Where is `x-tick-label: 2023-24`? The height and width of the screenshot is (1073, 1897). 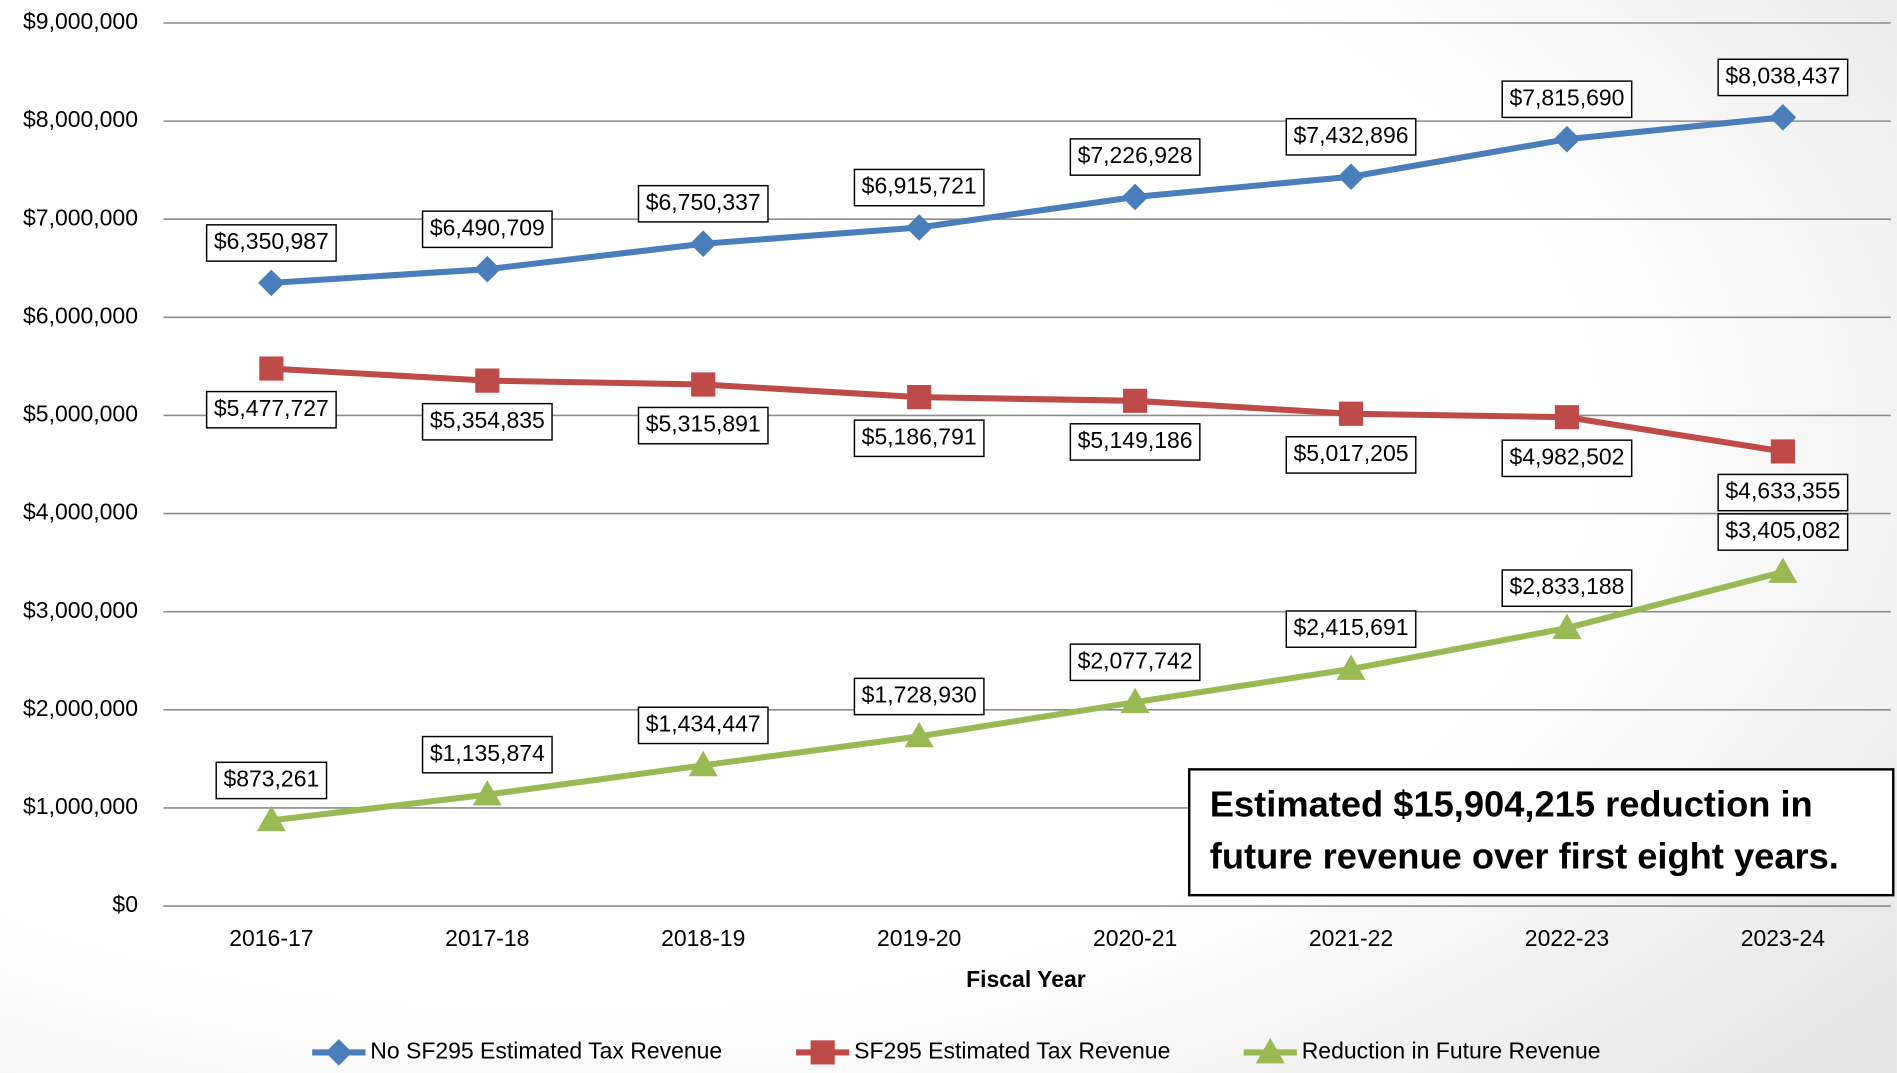
x-tick-label: 2023-24 is located at coordinates (1783, 938).